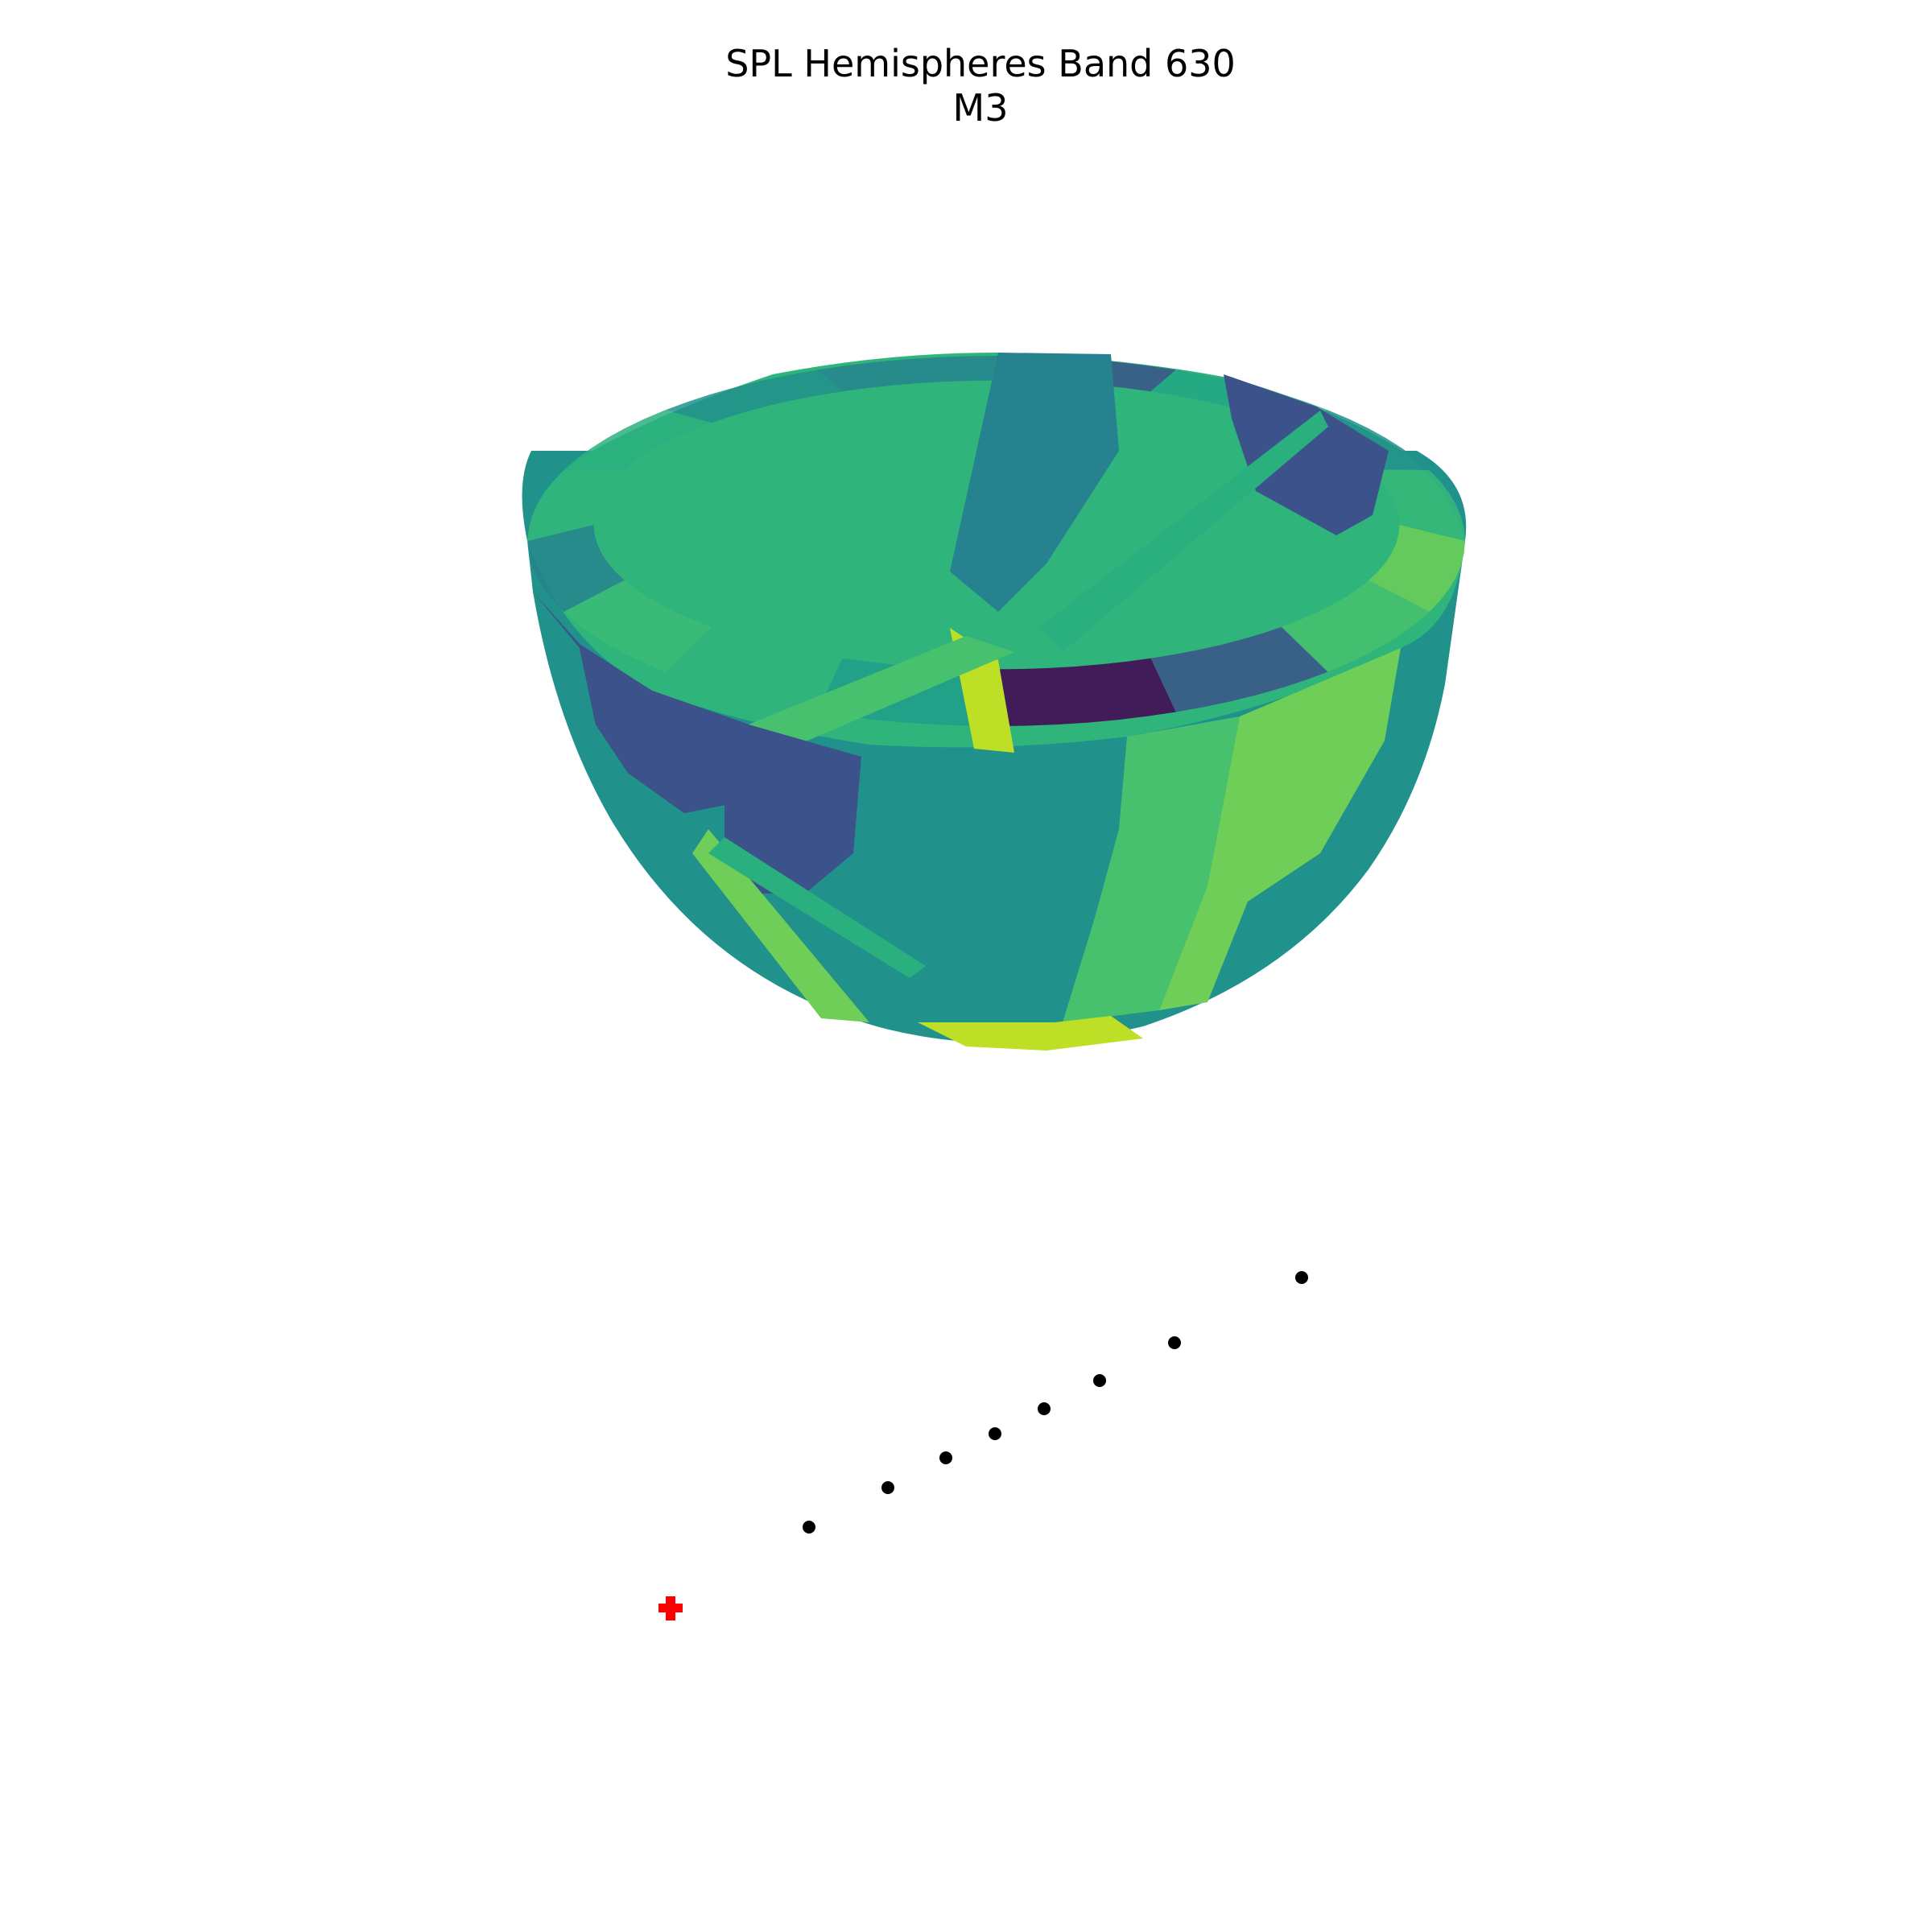 Image resolution: width=1932 pixels, height=1932 pixels. Describe the element at coordinates (981, 108) in the screenshot. I see `chart-title-line-2: M3` at that location.